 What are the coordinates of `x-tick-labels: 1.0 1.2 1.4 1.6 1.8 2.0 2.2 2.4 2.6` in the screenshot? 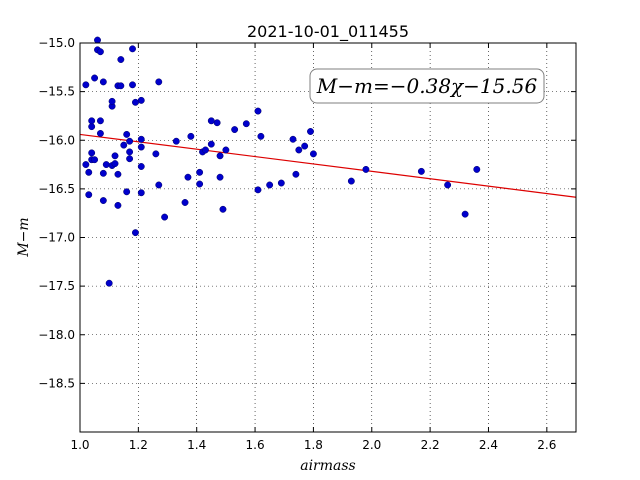 It's located at (313, 445).